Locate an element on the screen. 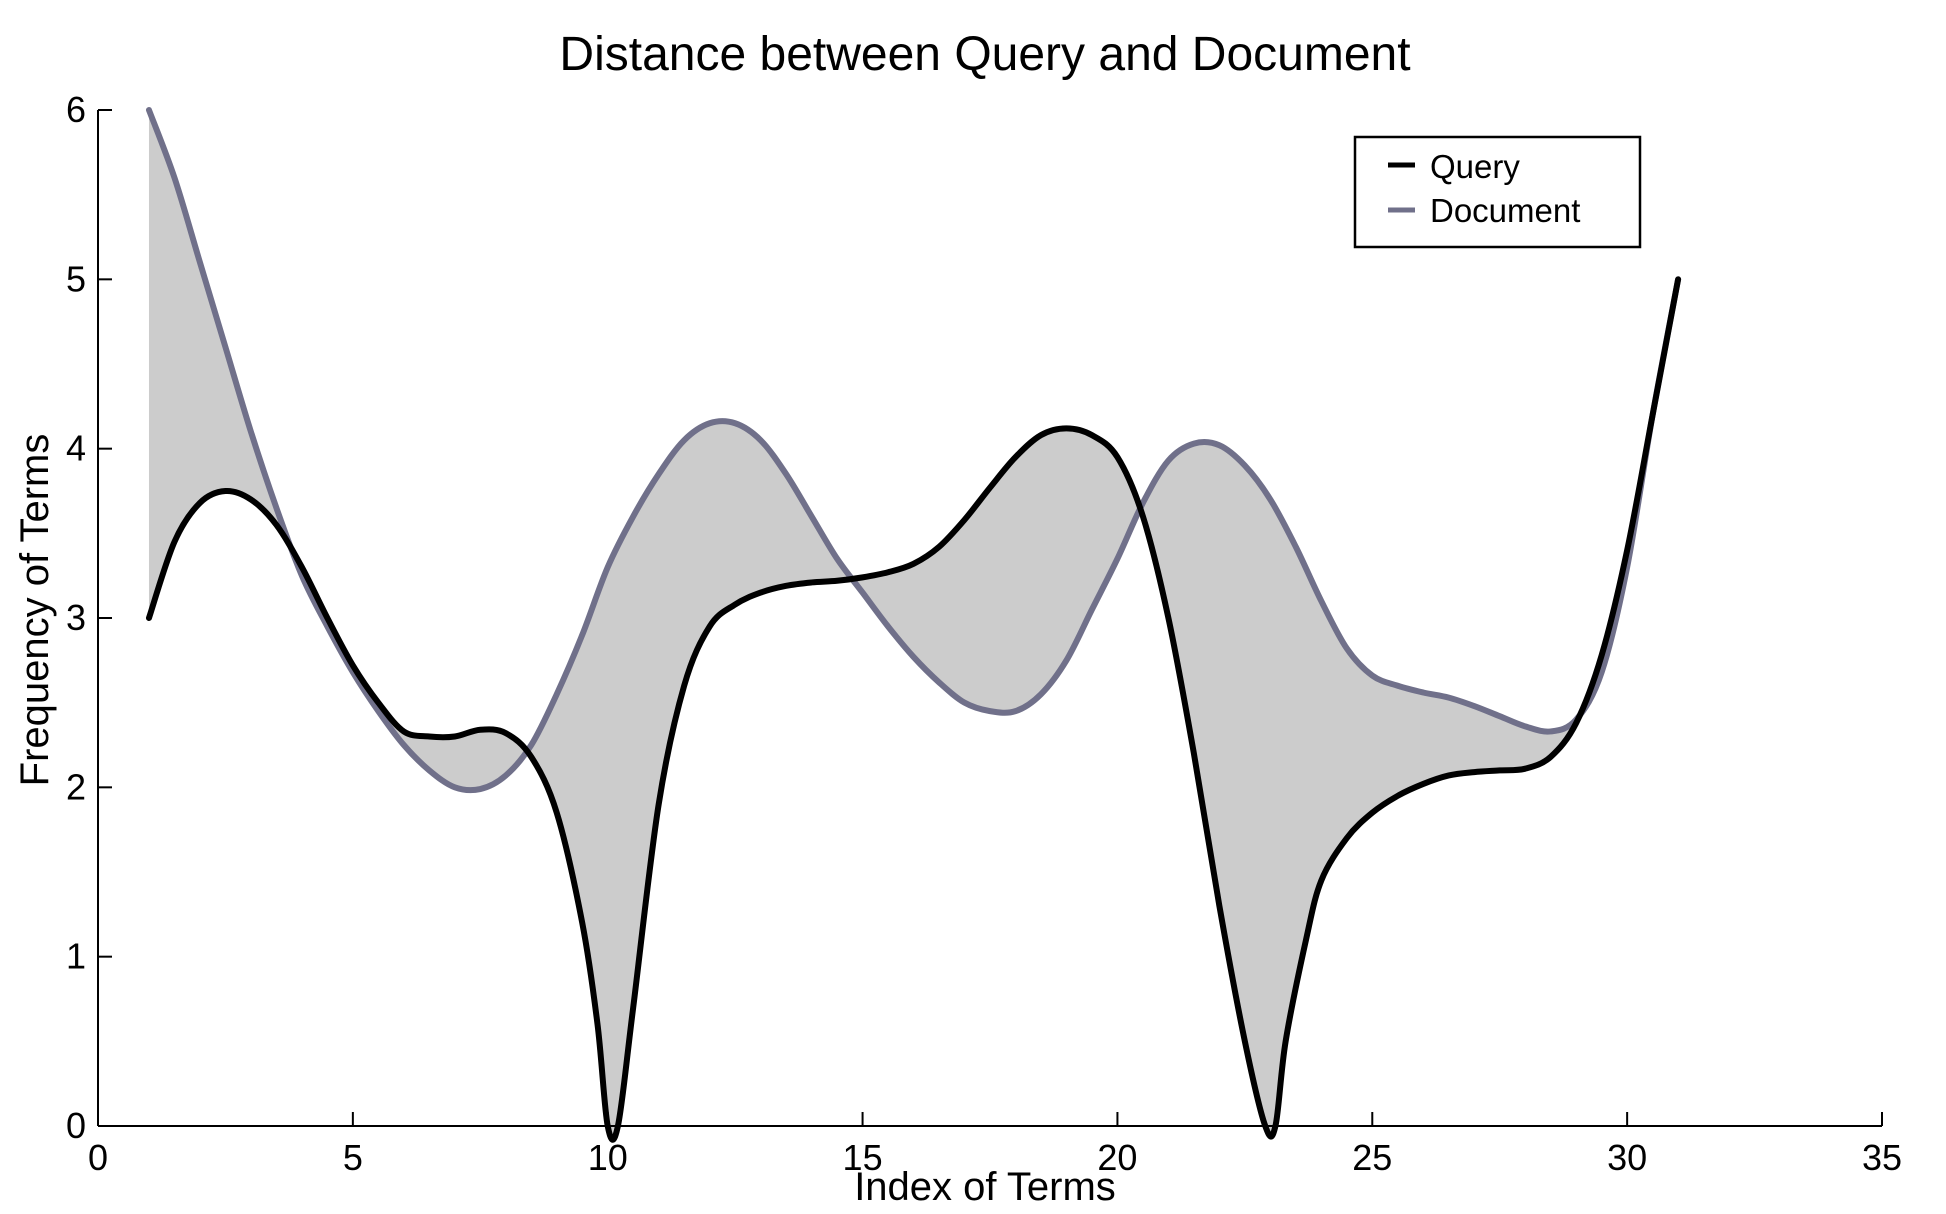 Image resolution: width=1946 pixels, height=1214 pixels. y-tick-label: 2 is located at coordinates (76, 786).